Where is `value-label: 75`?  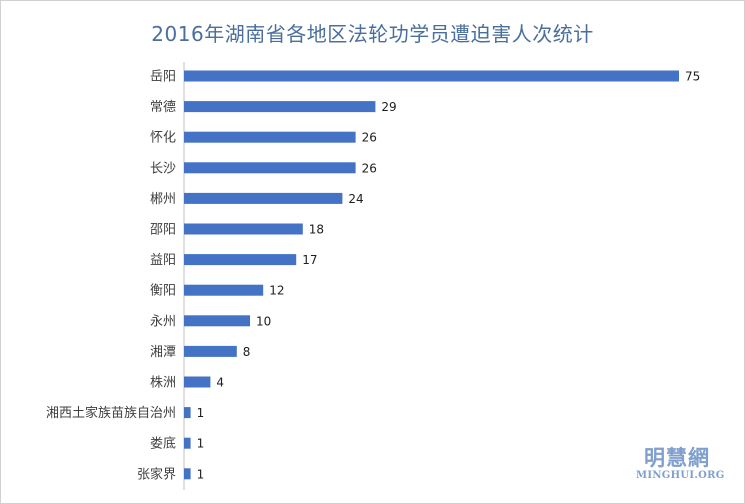
value-label: 75 is located at coordinates (692, 77).